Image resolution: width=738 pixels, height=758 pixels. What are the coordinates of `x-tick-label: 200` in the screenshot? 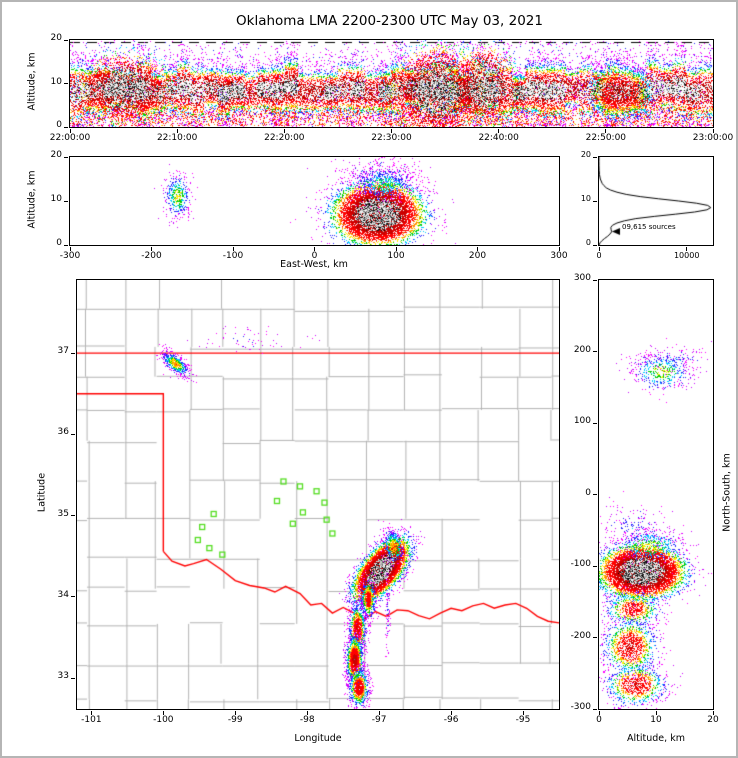 It's located at (477, 256).